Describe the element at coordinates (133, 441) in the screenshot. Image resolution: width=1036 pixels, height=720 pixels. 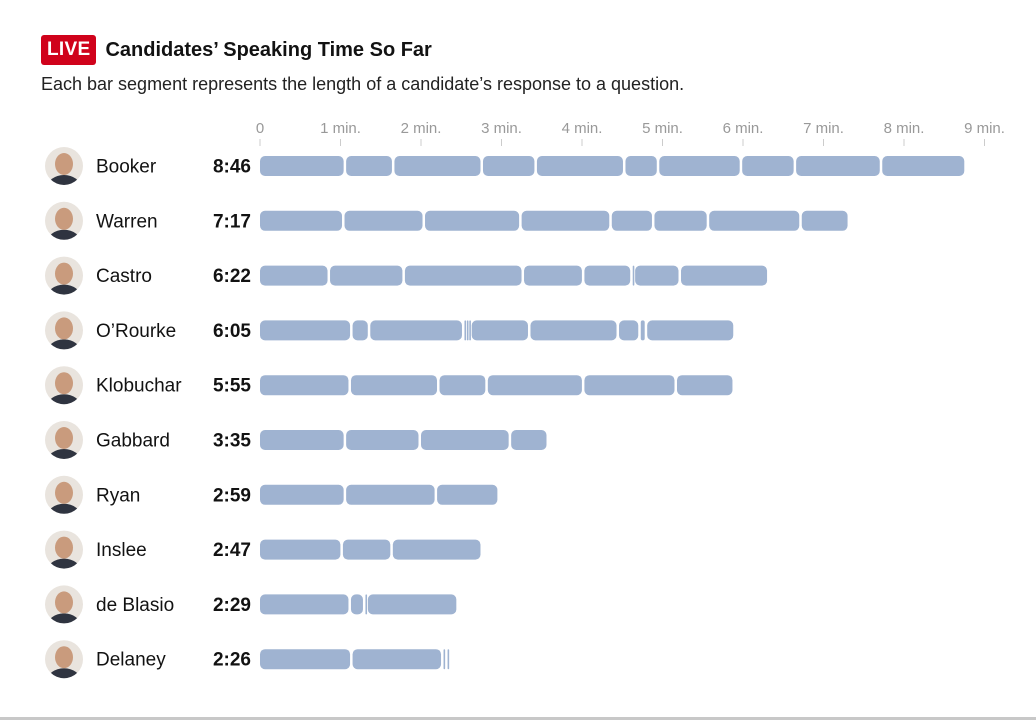
I see `candidate-name: Gabbard` at that location.